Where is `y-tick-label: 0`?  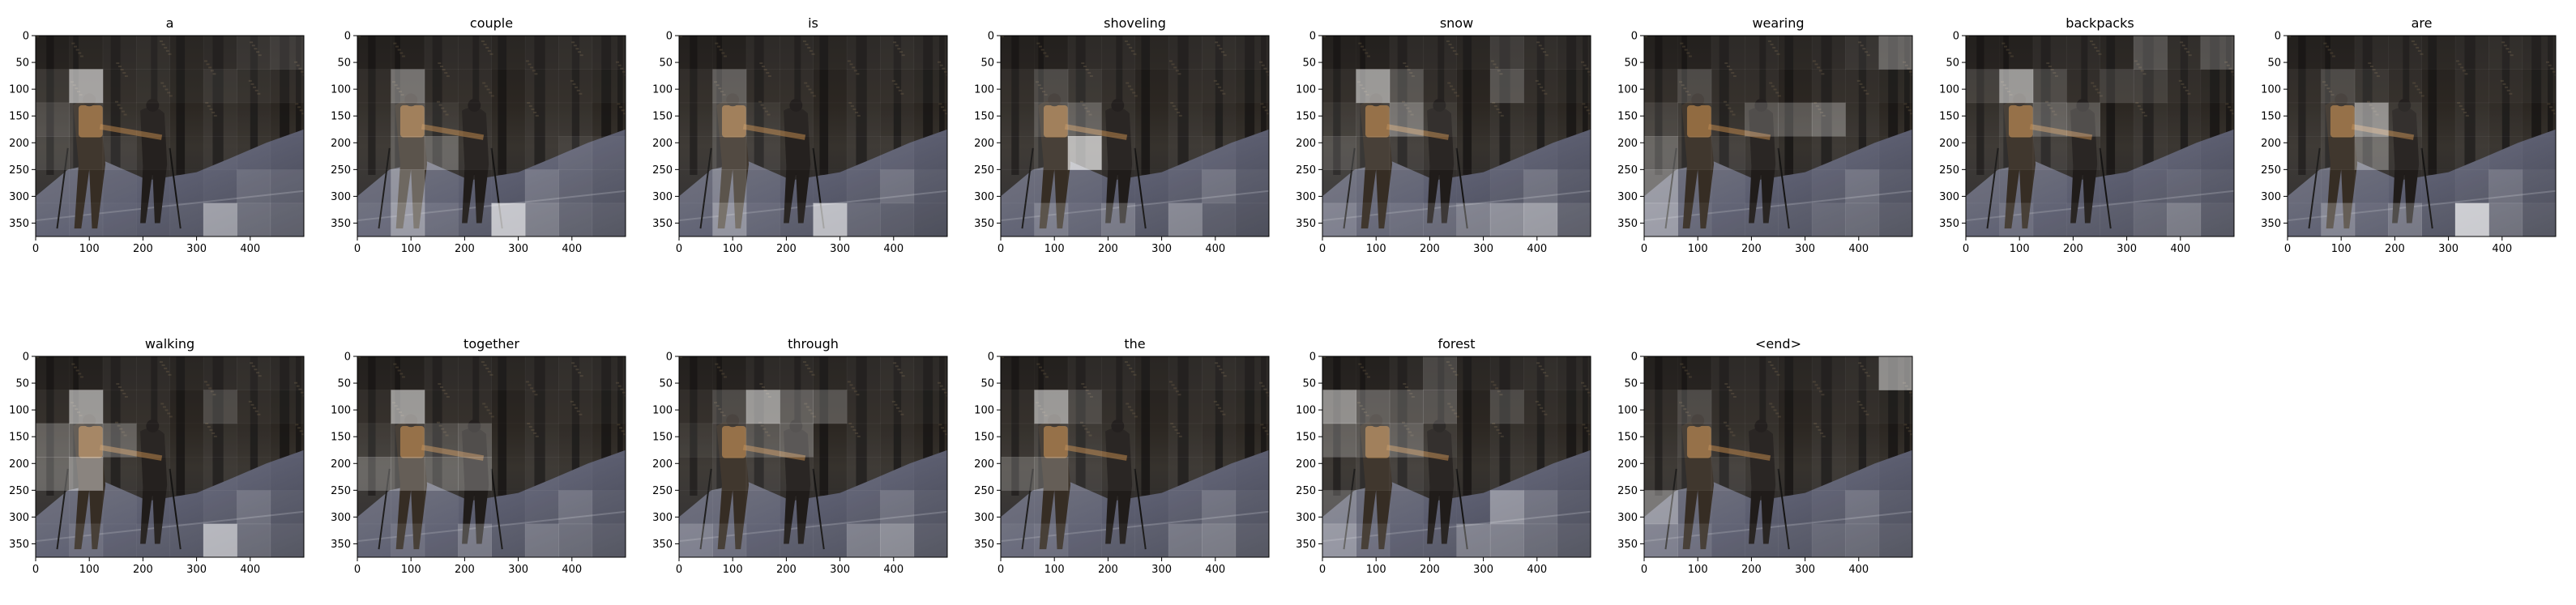 y-tick-label: 0 is located at coordinates (26, 357).